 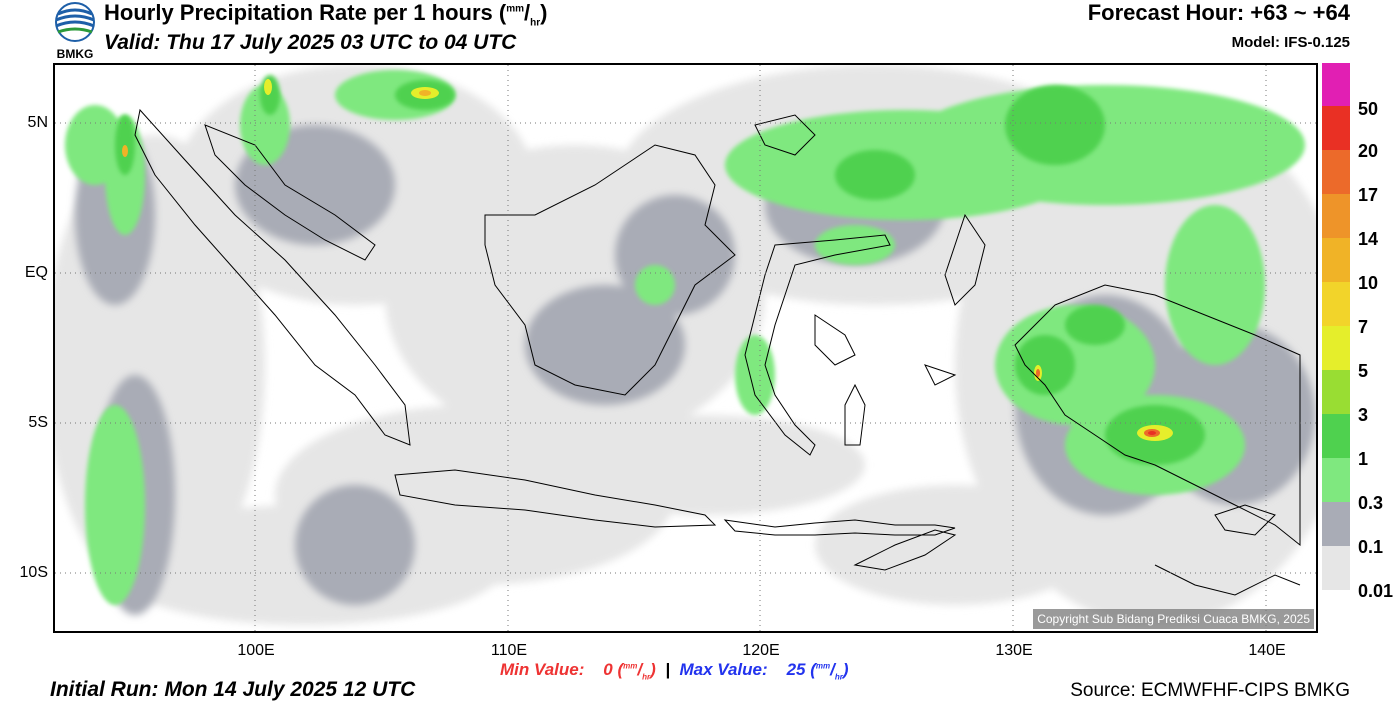 I want to click on colorbar-label: 7, so click(x=1363, y=327).